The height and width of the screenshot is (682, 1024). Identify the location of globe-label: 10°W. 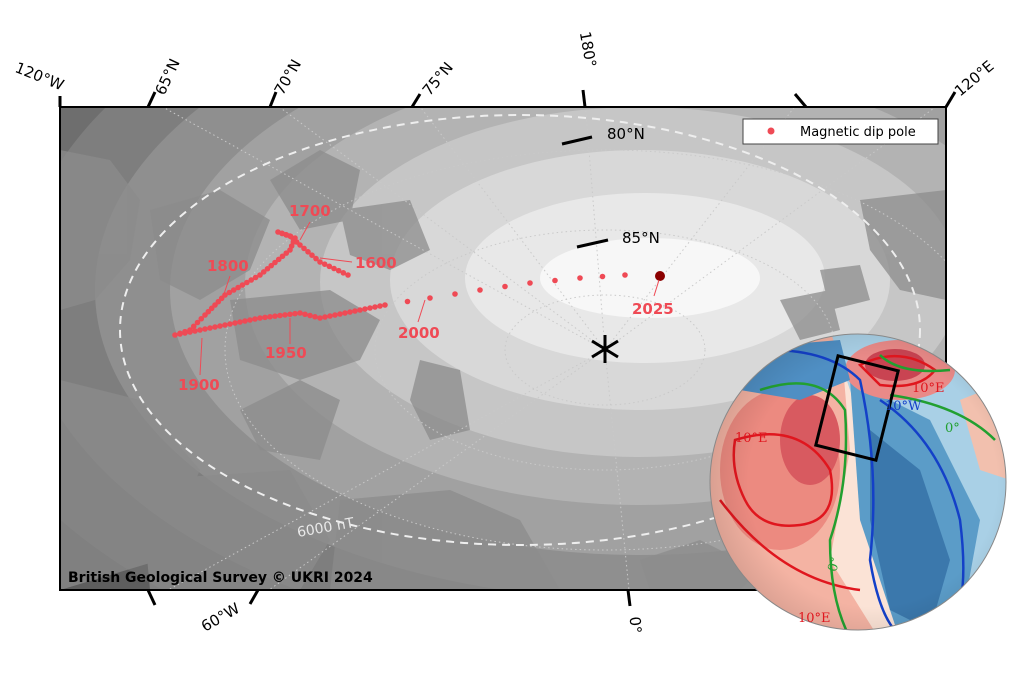
(903, 406).